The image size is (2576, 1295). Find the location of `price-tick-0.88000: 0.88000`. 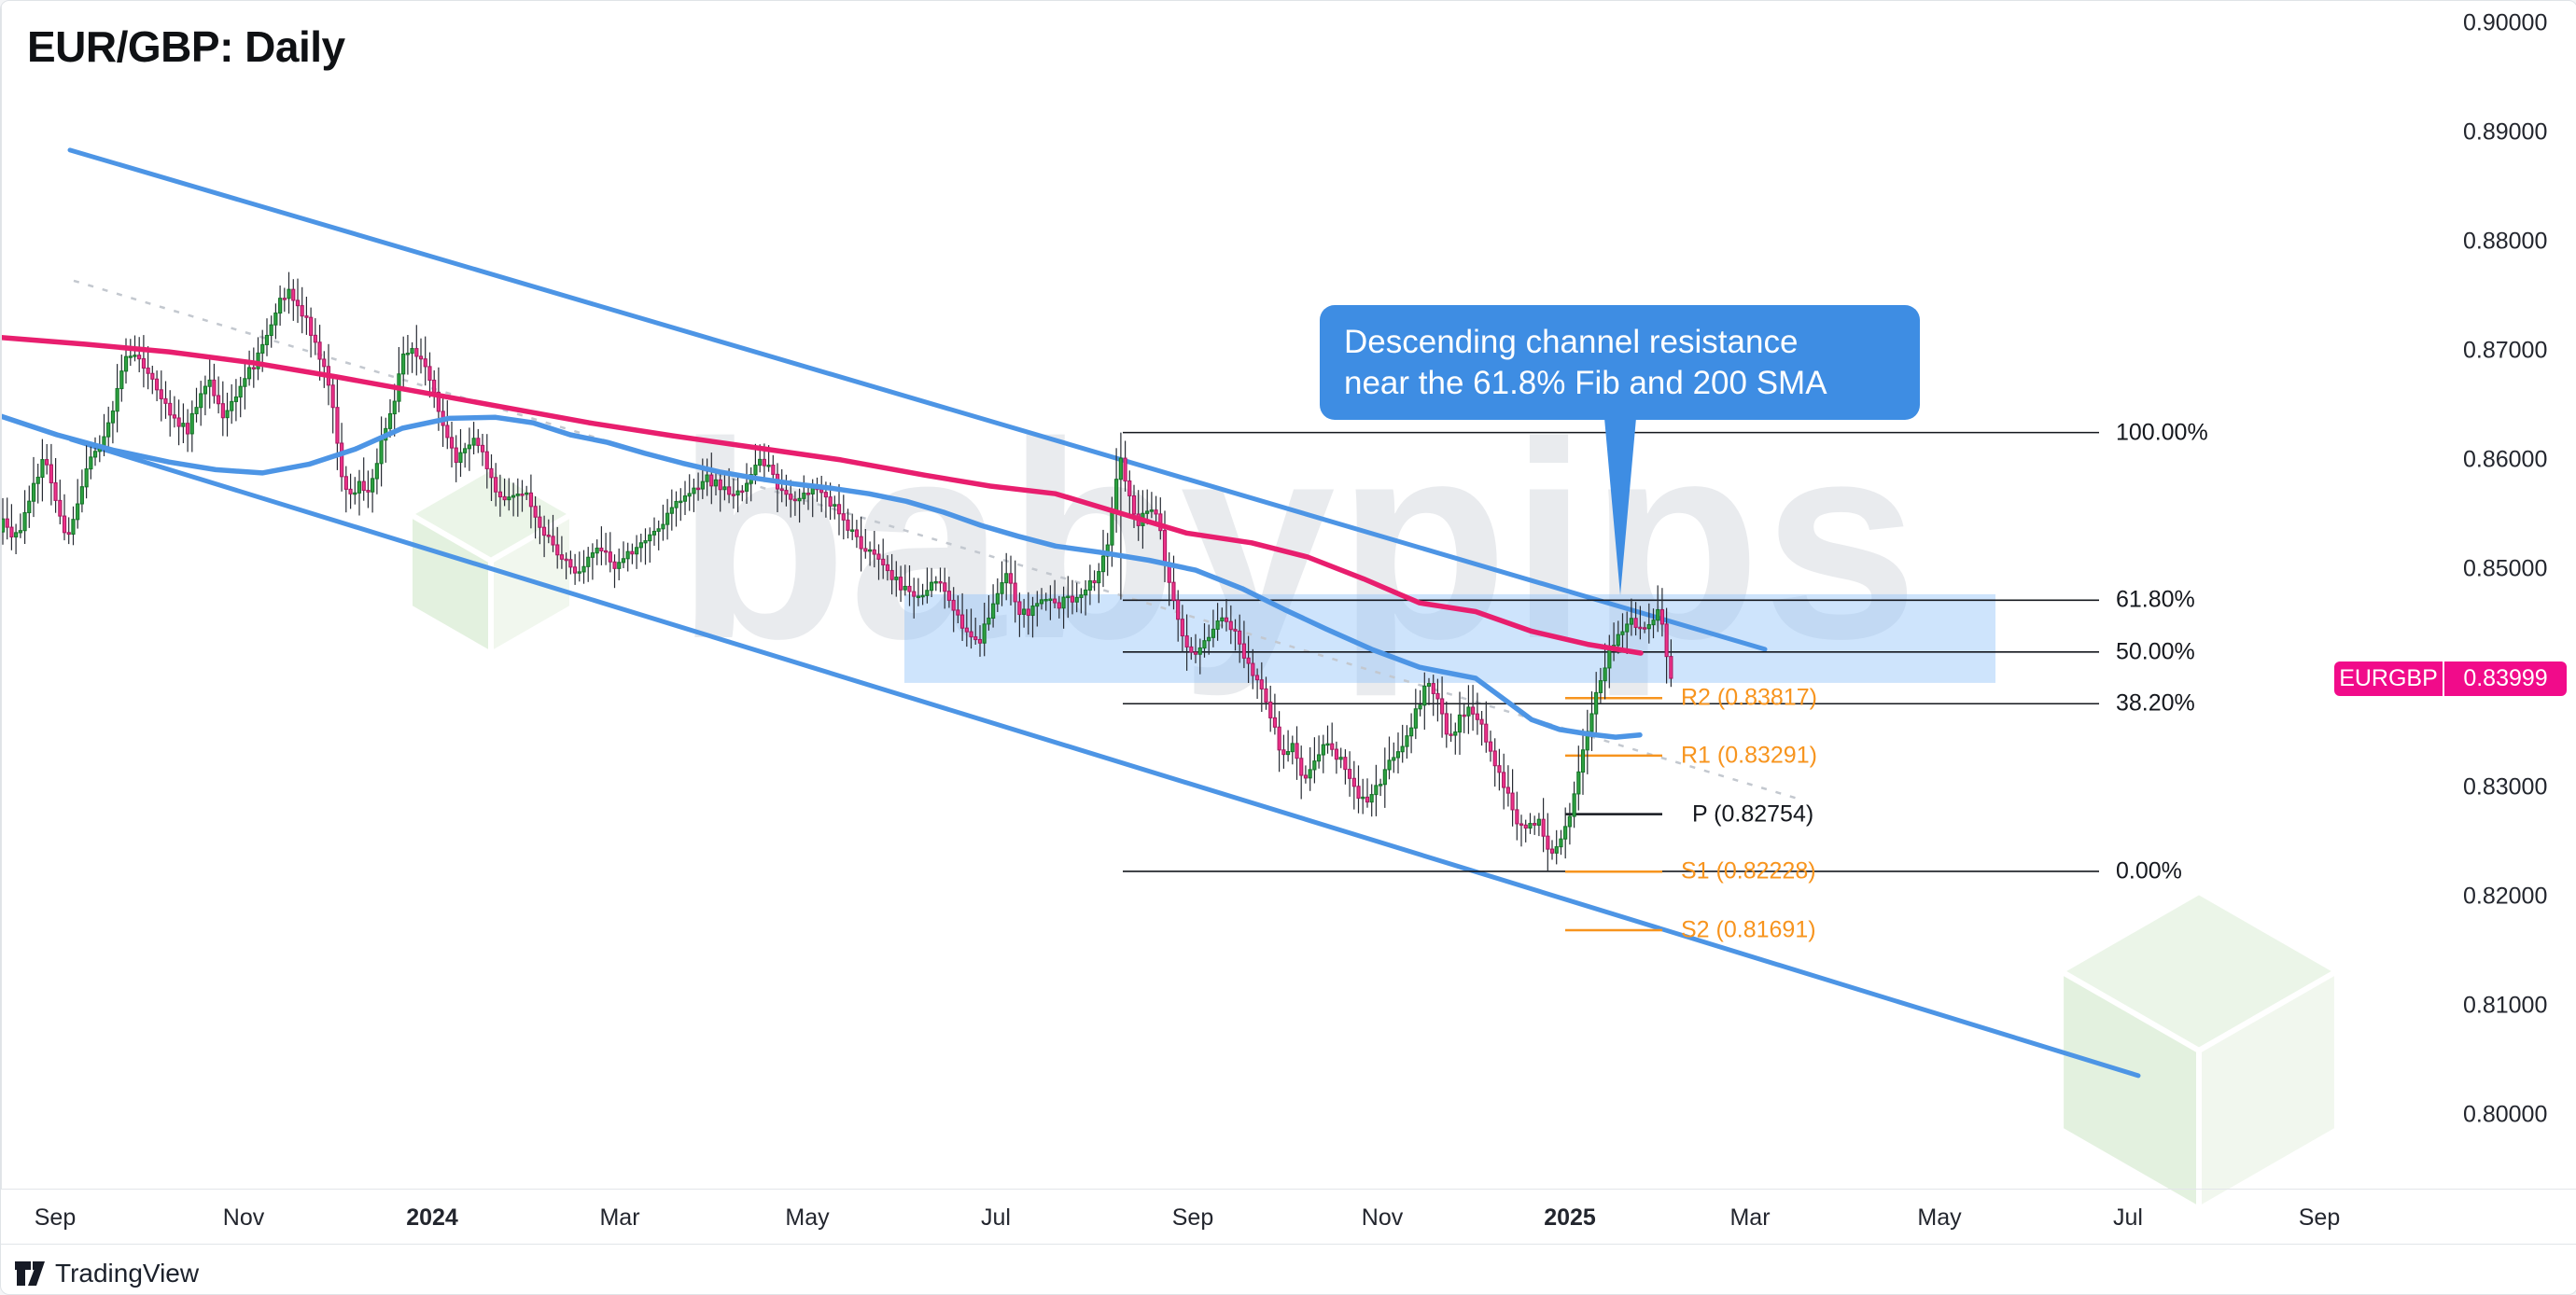

price-tick-0.88000: 0.88000 is located at coordinates (2505, 241).